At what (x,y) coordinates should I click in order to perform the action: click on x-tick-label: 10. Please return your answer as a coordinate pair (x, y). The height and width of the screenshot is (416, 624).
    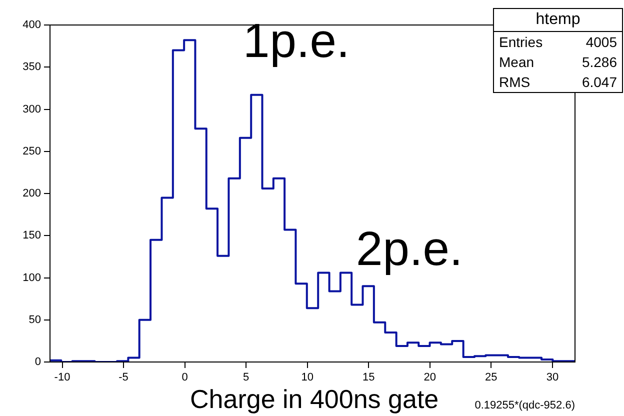
    Looking at the image, I should click on (307, 378).